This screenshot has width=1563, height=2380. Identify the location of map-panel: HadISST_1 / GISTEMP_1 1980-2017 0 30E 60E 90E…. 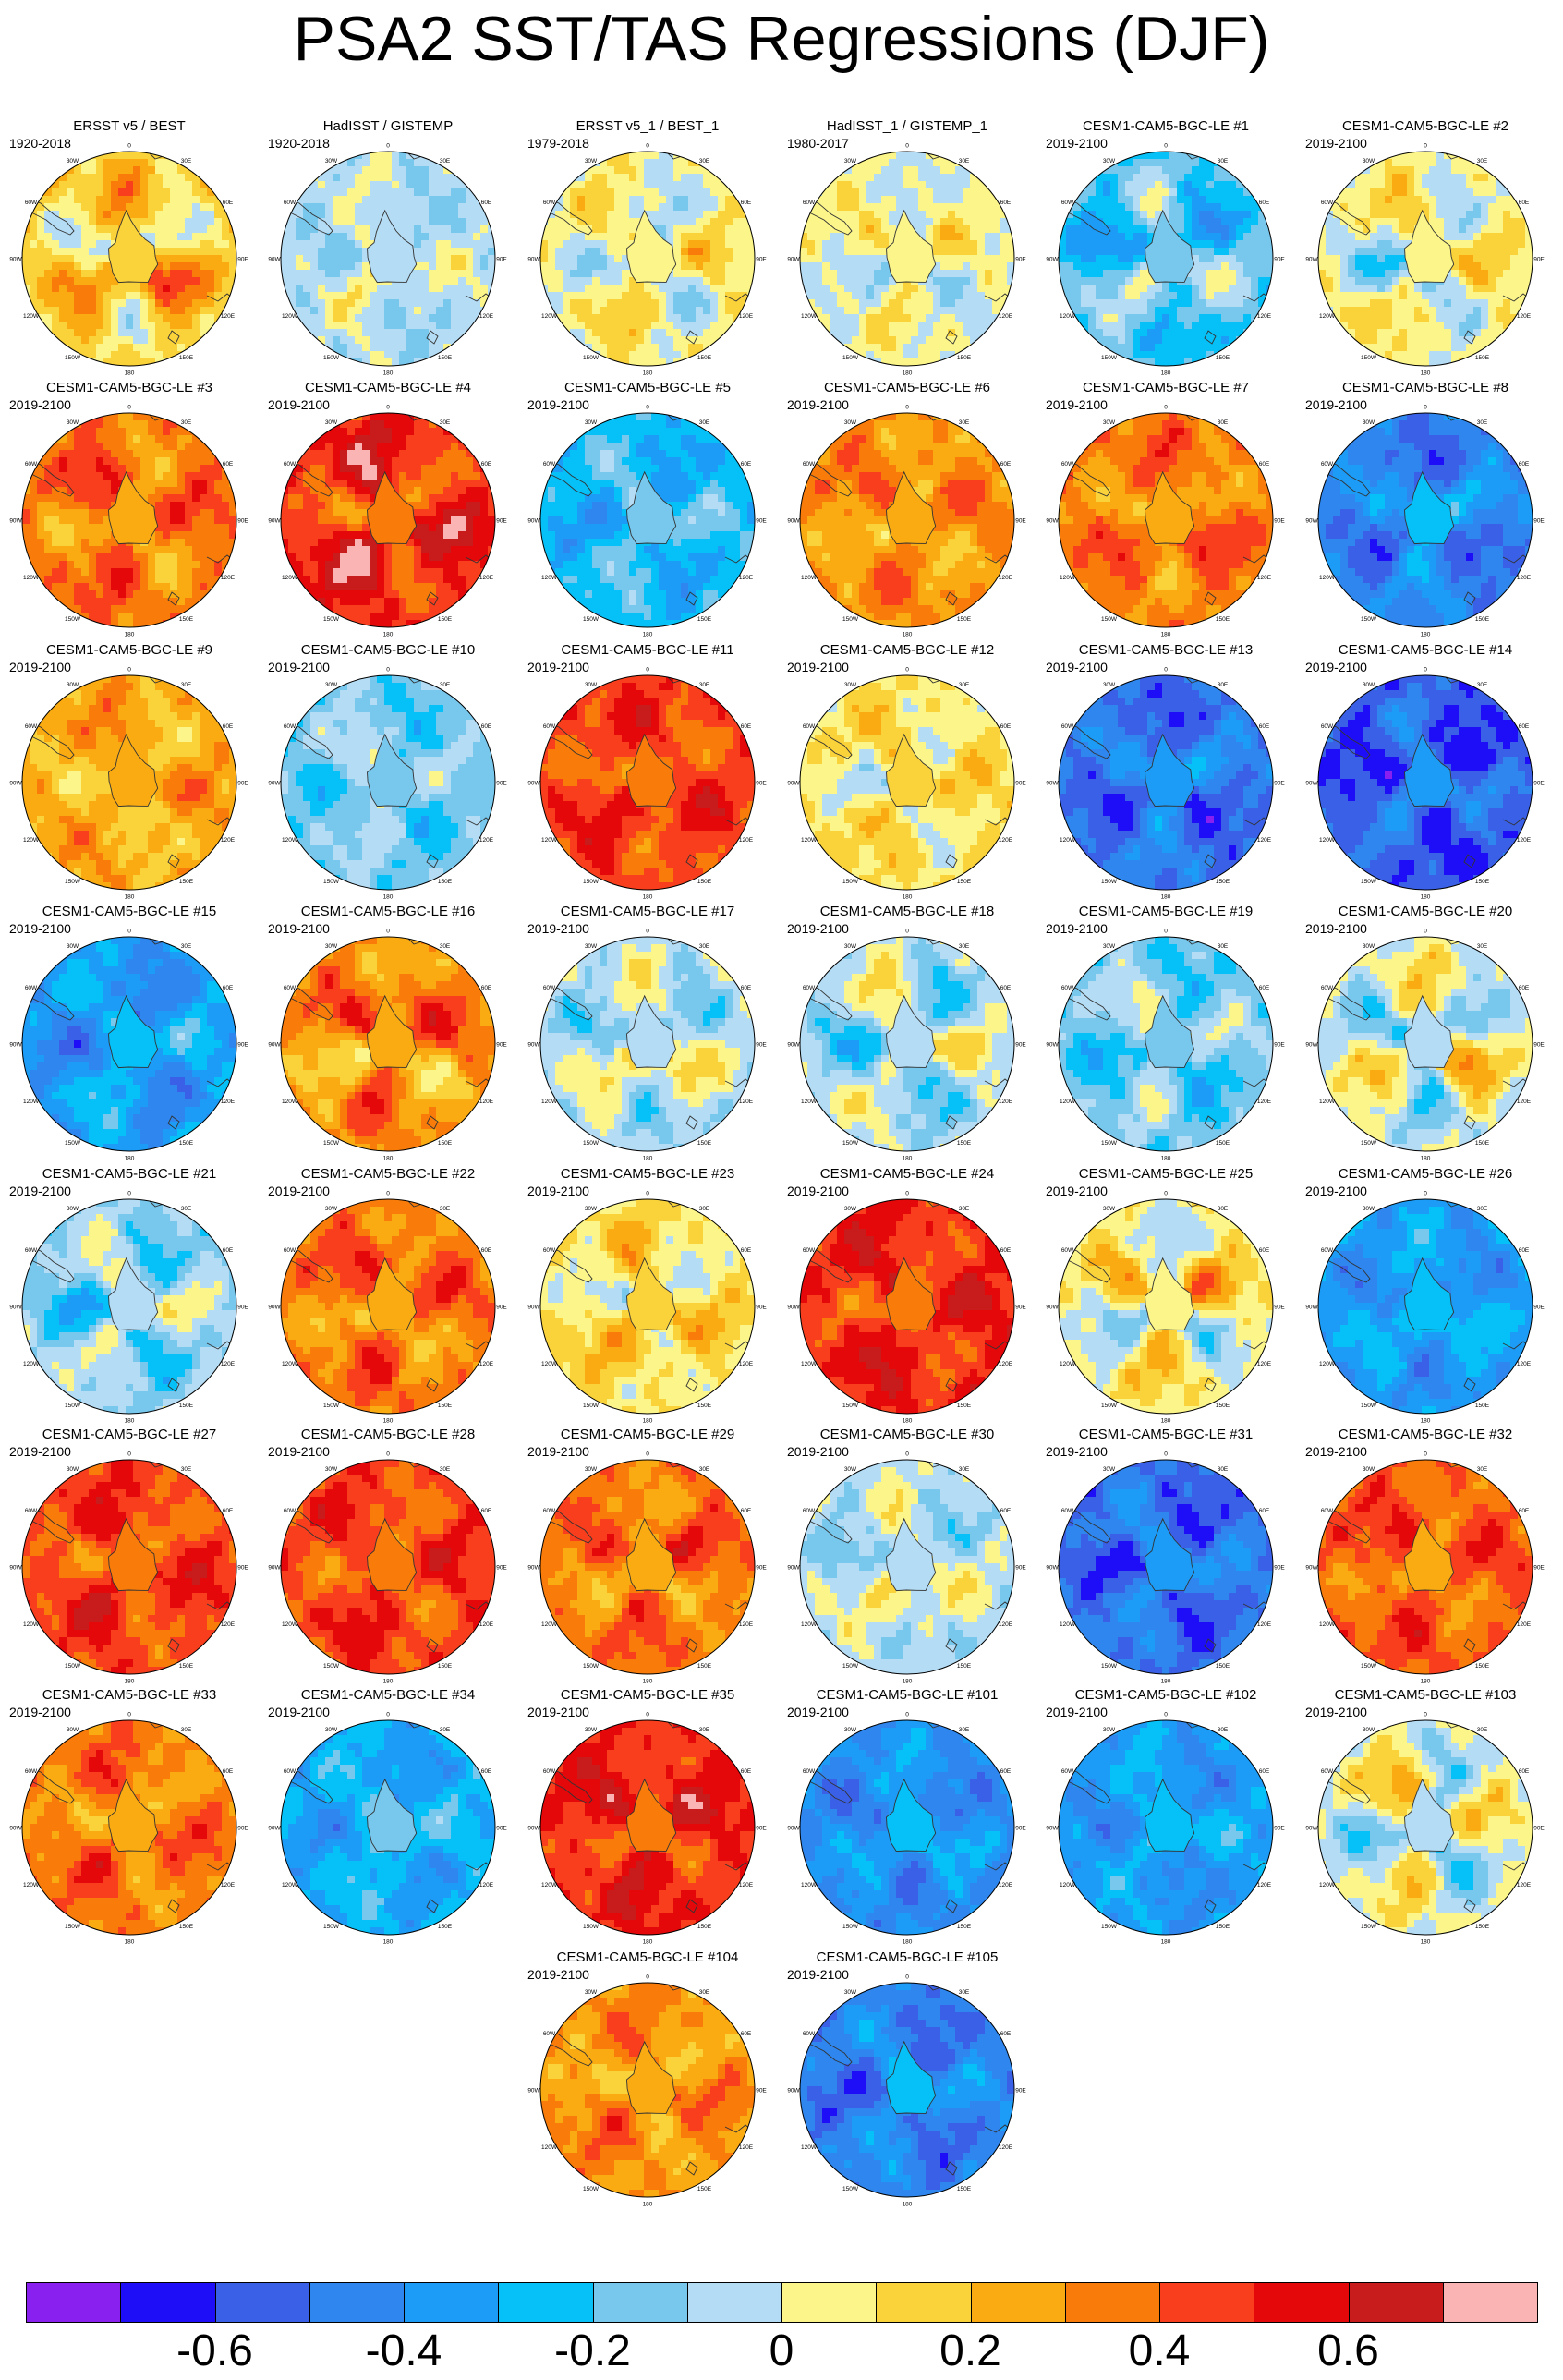
(907, 248).